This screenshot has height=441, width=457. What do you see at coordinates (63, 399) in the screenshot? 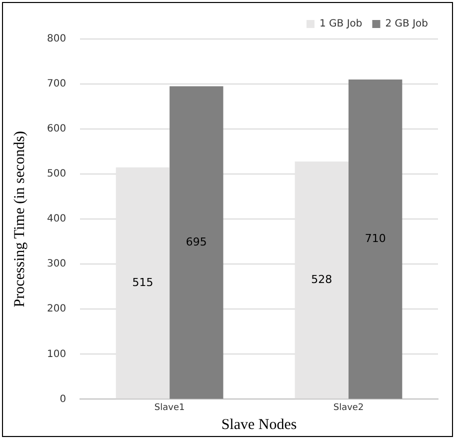
I see `y-tick-label: 0` at bounding box center [63, 399].